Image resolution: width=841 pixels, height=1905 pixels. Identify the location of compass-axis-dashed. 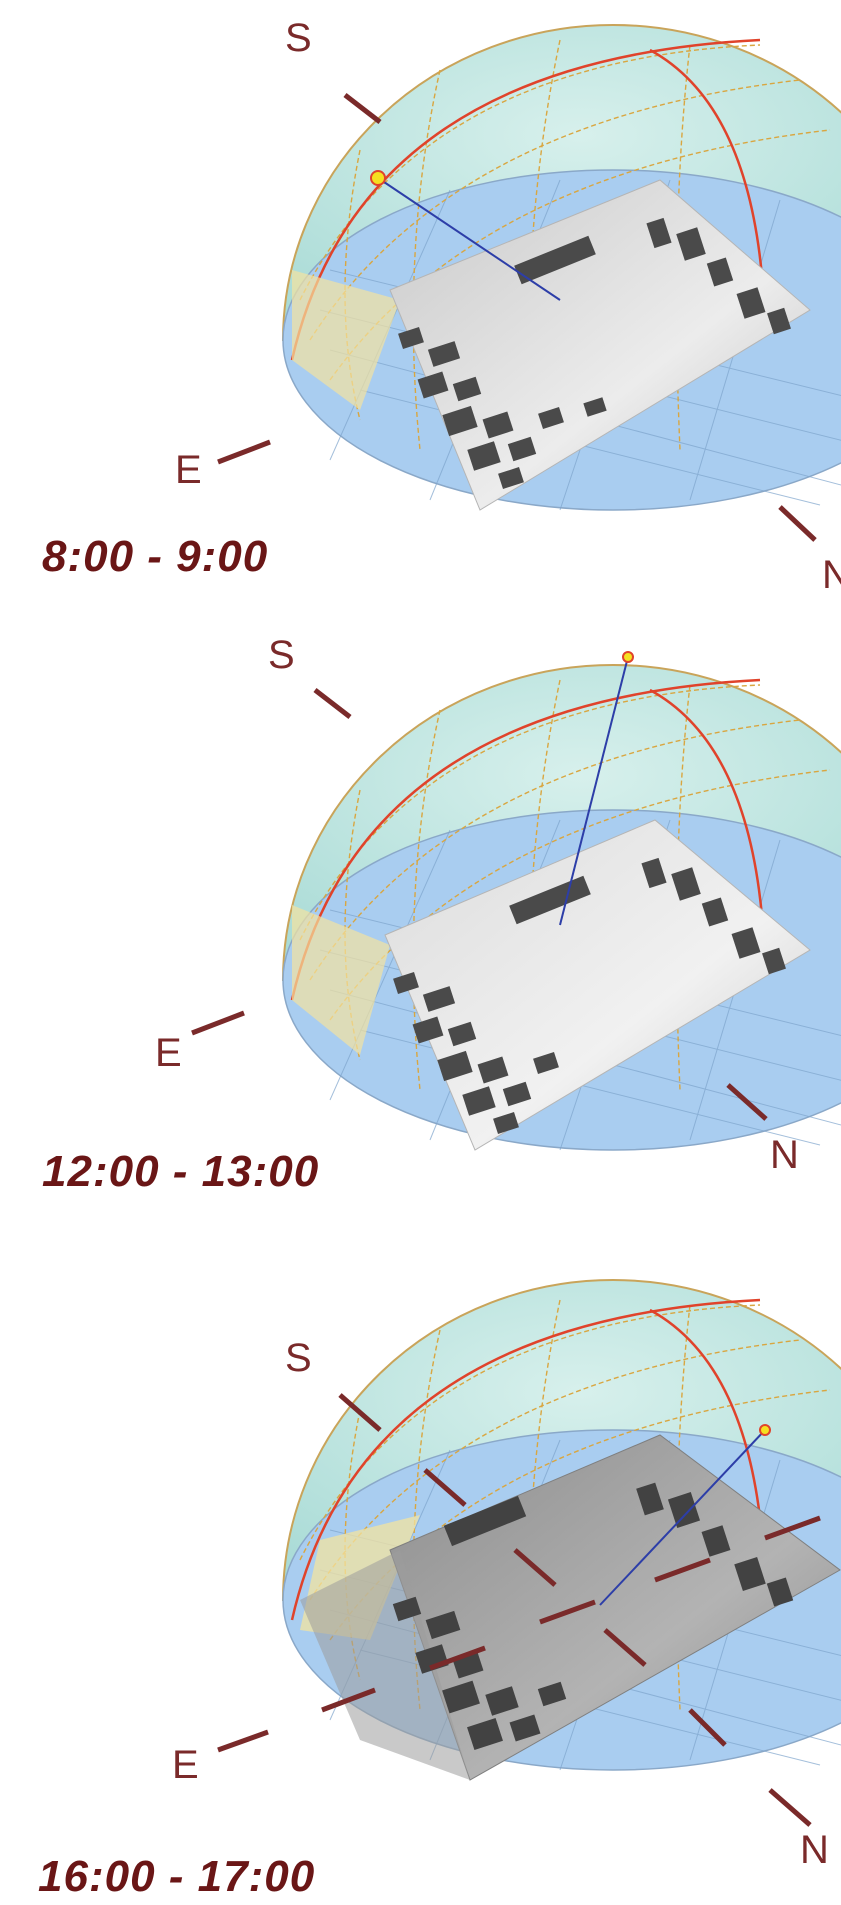
(571, 1610).